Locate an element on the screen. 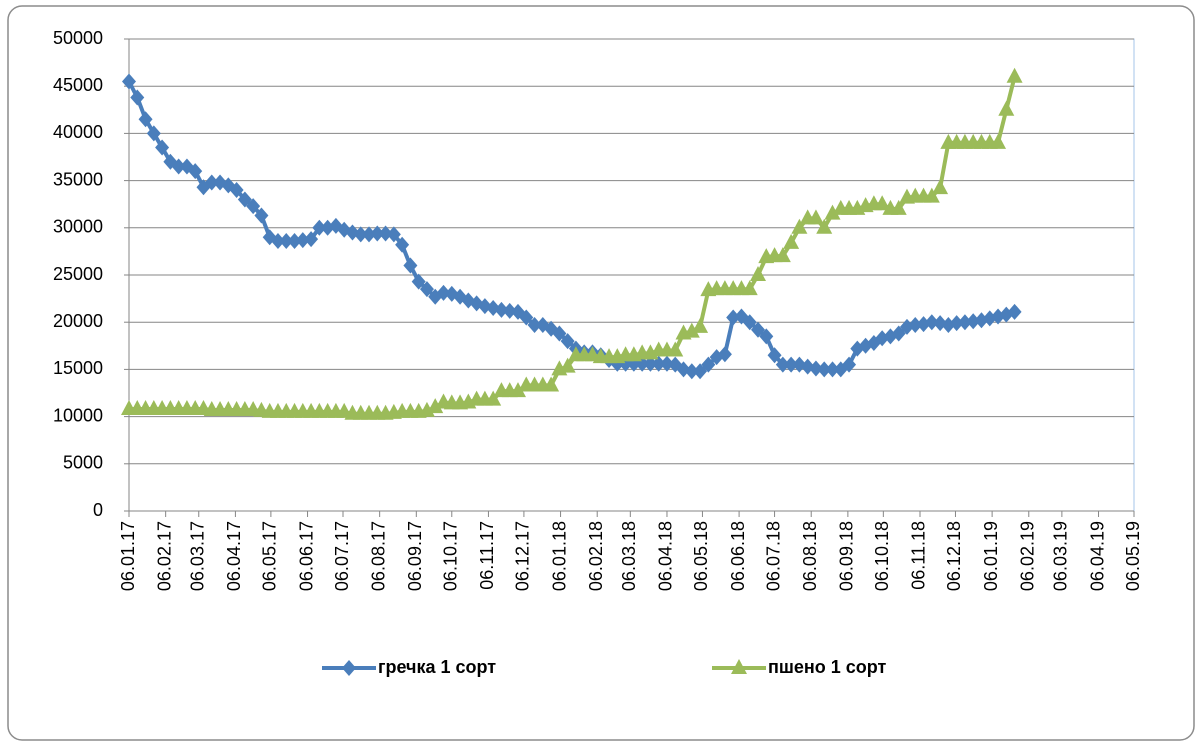  x-tick-label: 06.05.17 is located at coordinates (270, 556).